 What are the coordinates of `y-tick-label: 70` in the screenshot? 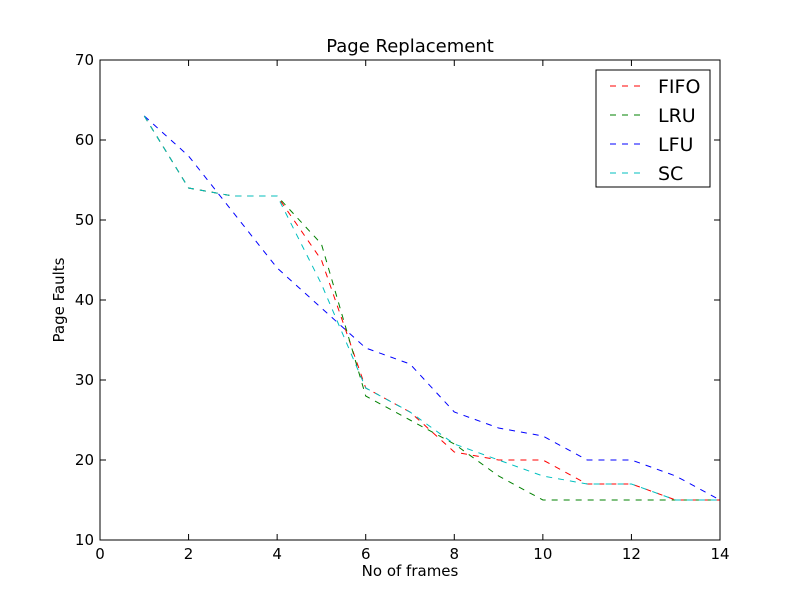 It's located at (84, 60).